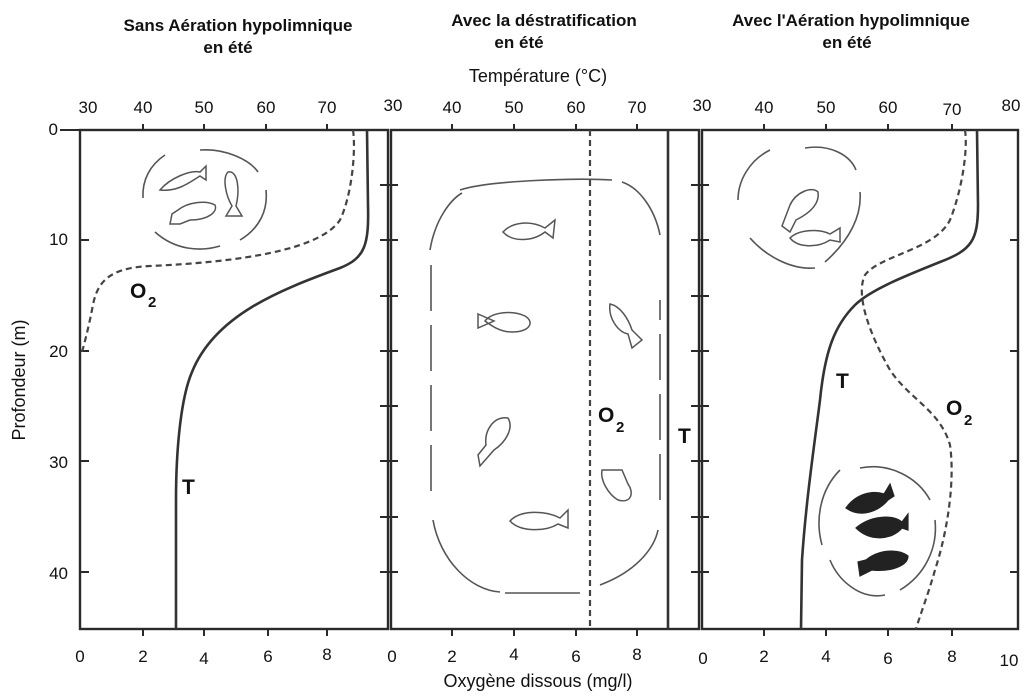 The width and height of the screenshot is (1025, 697). Describe the element at coordinates (58, 351) in the screenshot. I see `depth-tick-20: 20` at that location.